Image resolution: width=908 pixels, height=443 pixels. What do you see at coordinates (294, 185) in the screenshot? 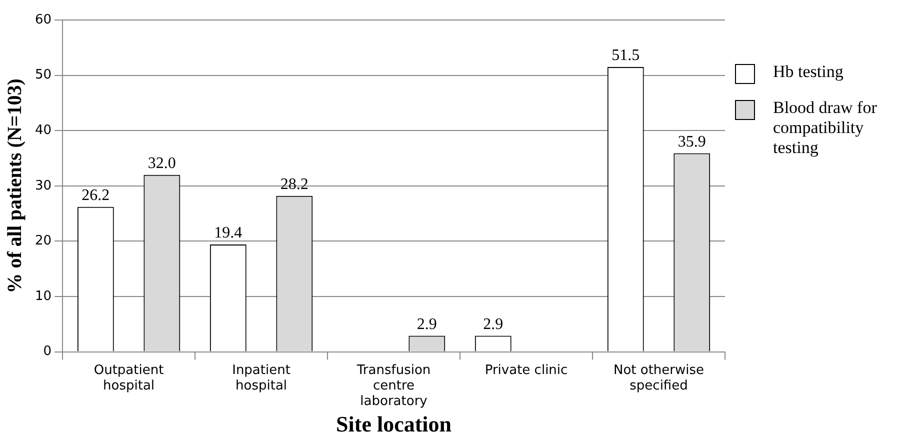
I see `data-label: 28.2` at bounding box center [294, 185].